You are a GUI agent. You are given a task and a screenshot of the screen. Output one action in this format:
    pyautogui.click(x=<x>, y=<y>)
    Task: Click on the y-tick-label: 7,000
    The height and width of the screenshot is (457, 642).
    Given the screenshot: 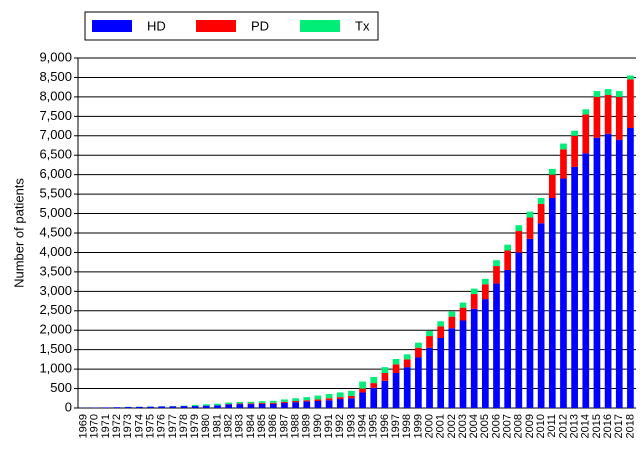 What is the action you would take?
    pyautogui.click(x=55, y=134)
    